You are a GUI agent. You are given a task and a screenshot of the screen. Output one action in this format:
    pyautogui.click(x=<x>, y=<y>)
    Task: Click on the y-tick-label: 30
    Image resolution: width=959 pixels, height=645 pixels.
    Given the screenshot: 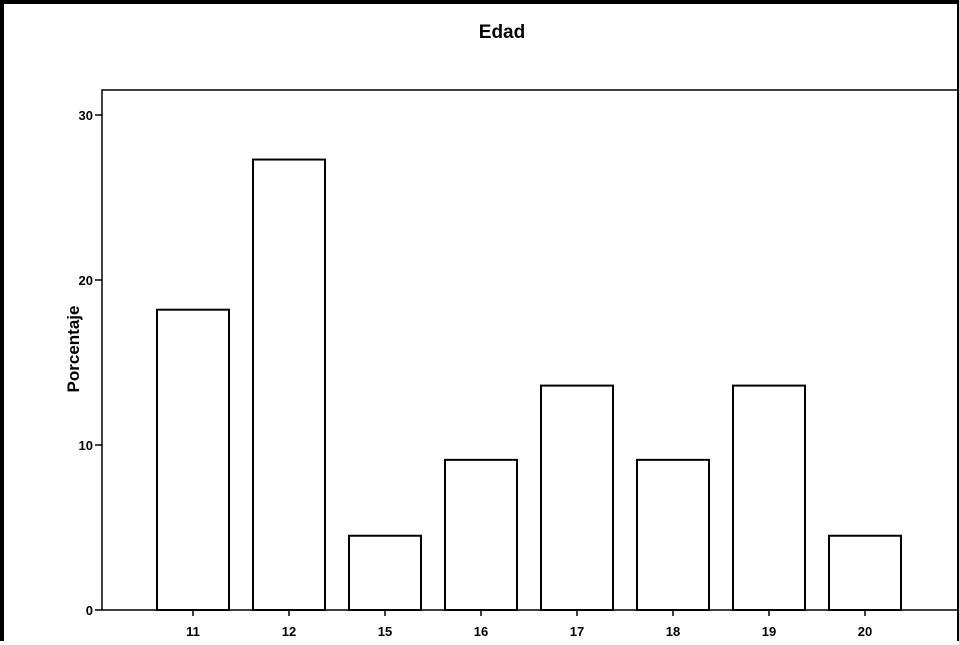 What is the action you would take?
    pyautogui.click(x=86, y=115)
    